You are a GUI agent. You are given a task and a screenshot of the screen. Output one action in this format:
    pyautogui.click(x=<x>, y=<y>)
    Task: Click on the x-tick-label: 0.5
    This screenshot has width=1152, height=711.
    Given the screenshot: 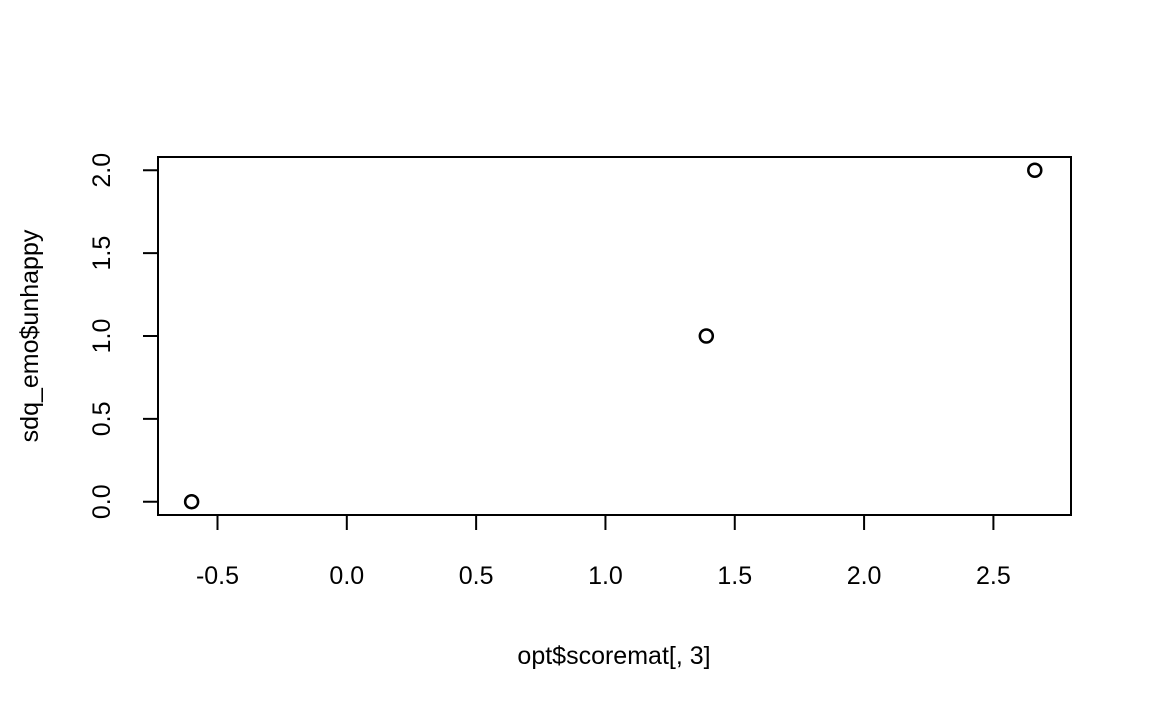 What is the action you would take?
    pyautogui.click(x=476, y=576)
    